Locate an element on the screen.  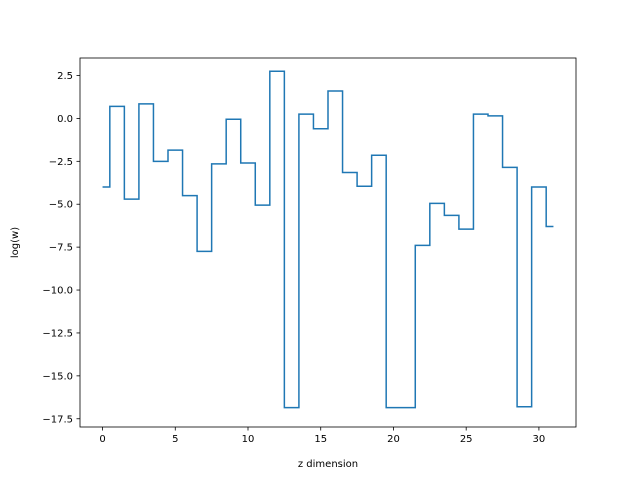
y-tick-label: 0.0 is located at coordinates (65, 119).